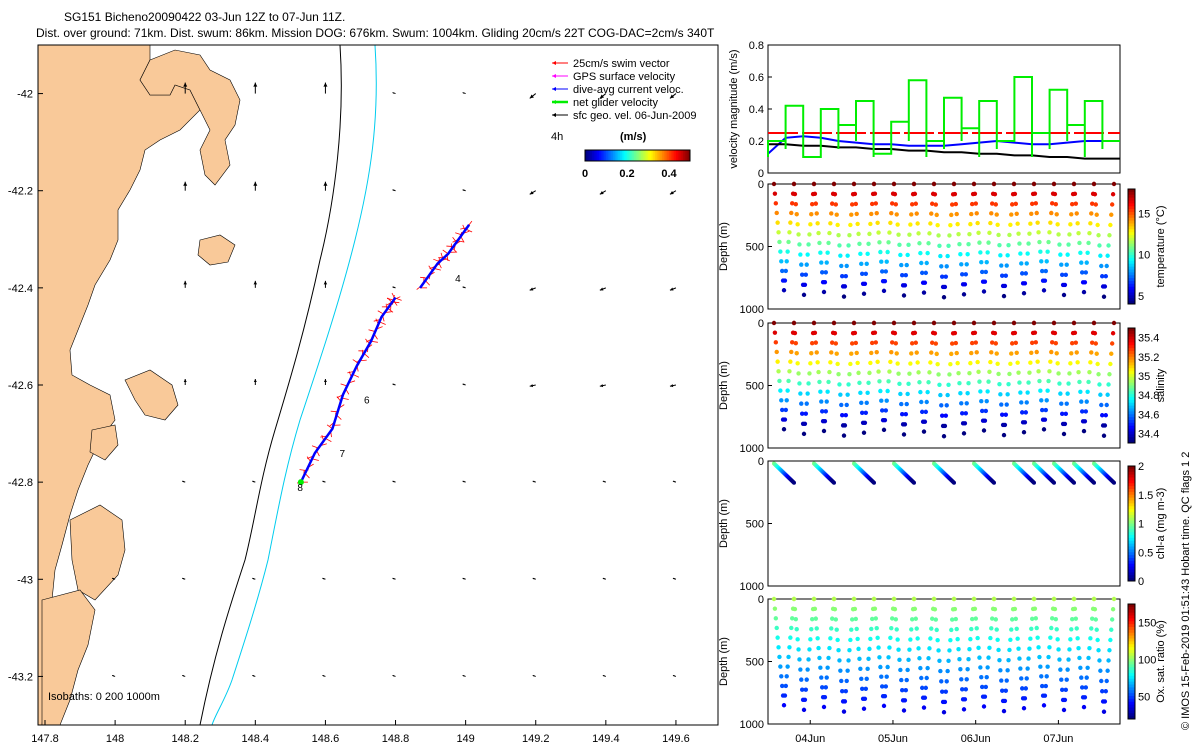 This screenshot has width=1200, height=750. I want to click on colorbar-tick-label: 0, so click(585, 174).